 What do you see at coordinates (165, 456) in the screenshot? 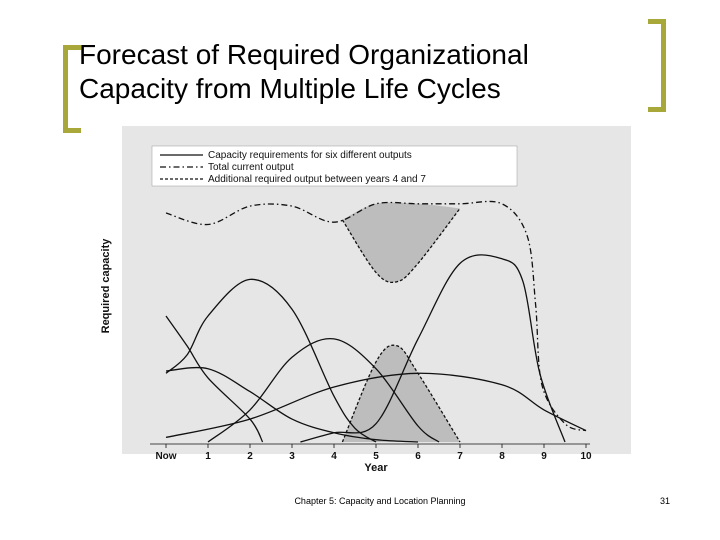
I see `x-tick-label-0: Now` at bounding box center [165, 456].